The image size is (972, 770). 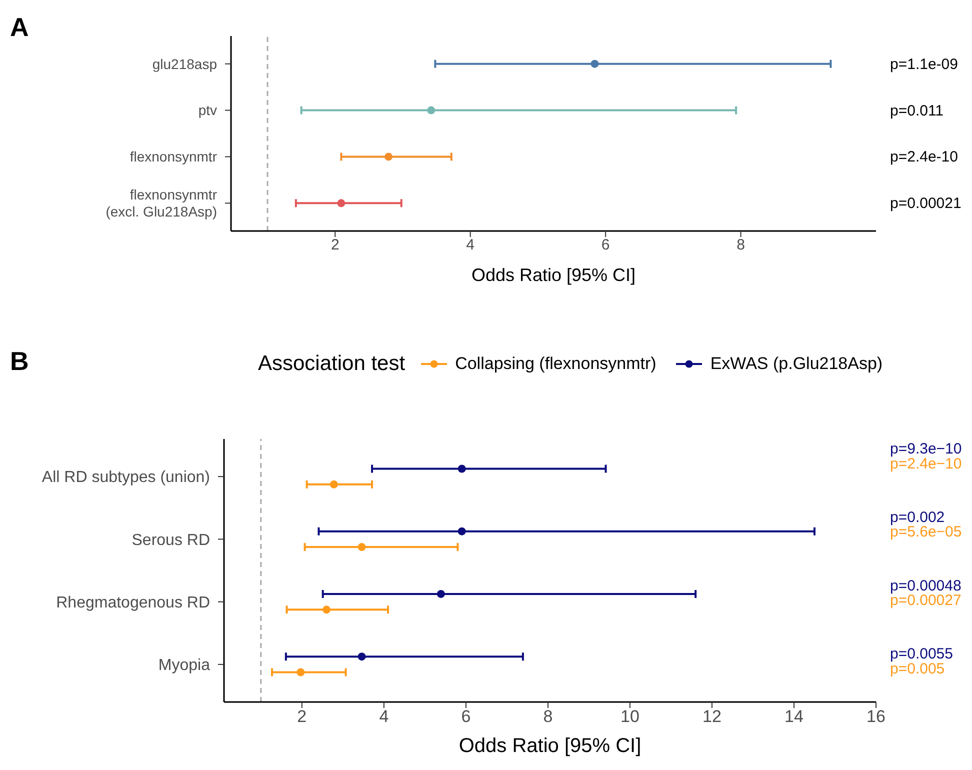 I want to click on x-tick-label: 14, so click(x=794, y=716).